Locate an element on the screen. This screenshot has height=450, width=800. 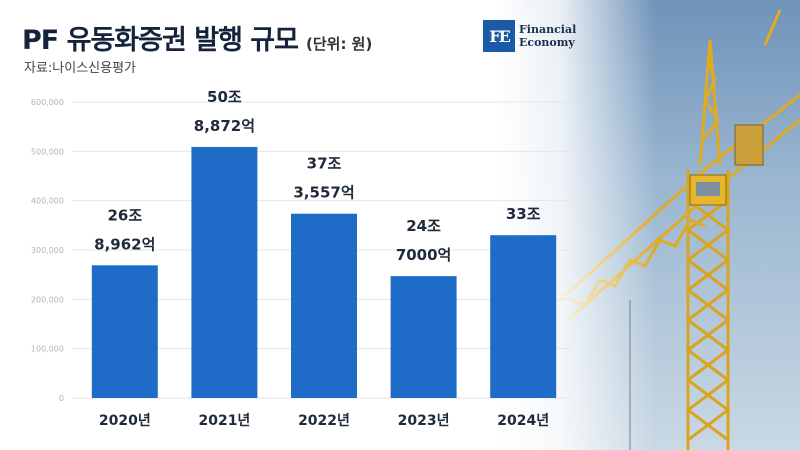
logo-text: Financial Economy is located at coordinates (547, 36).